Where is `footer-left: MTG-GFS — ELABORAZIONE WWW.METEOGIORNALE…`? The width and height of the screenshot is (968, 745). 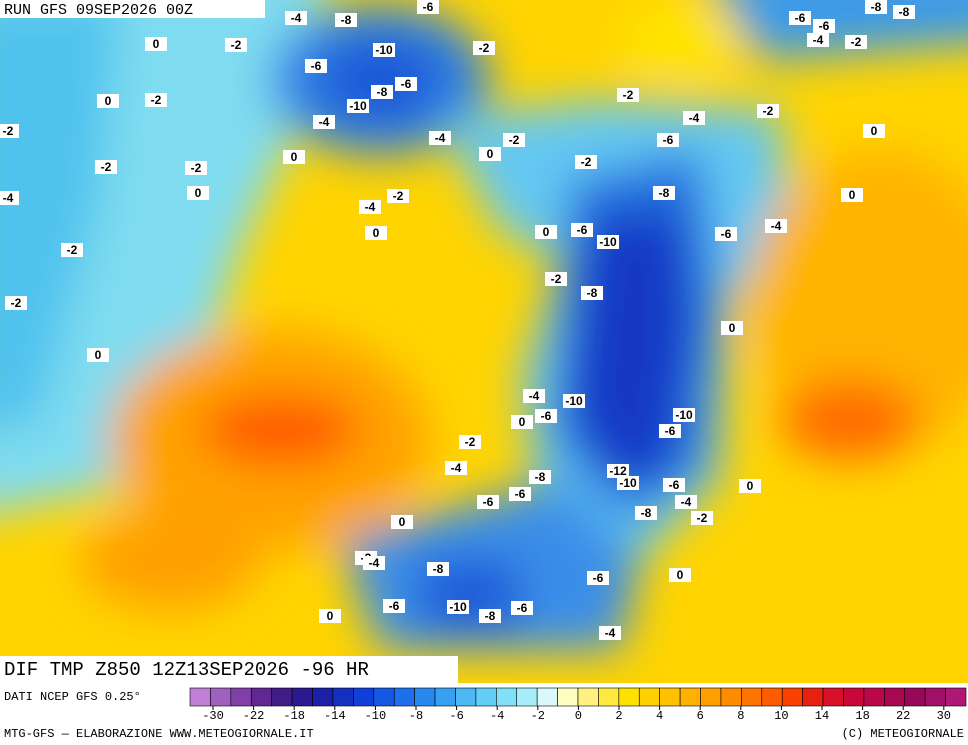
footer-left: MTG-GFS — ELABORAZIONE WWW.METEOGIORNALE… is located at coordinates (159, 734).